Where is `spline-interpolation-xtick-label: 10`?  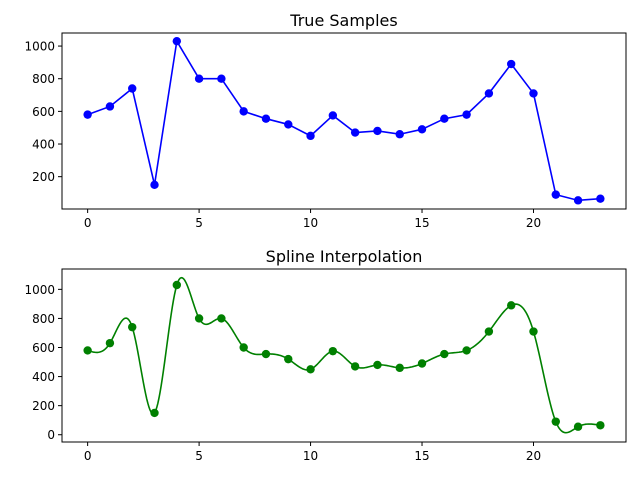
spline-interpolation-xtick-label: 10 is located at coordinates (310, 456).